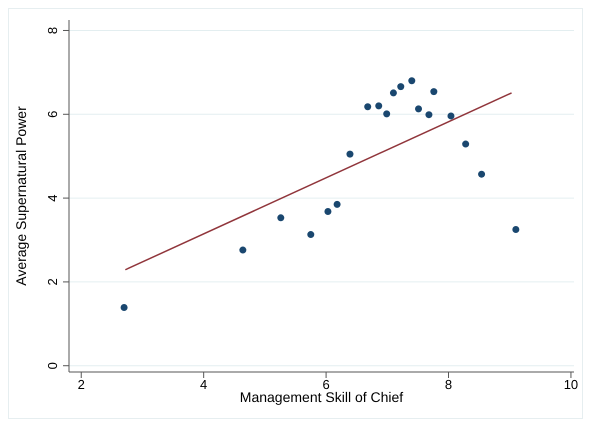 This screenshot has height=427, width=591. What do you see at coordinates (448, 384) in the screenshot?
I see `x-tick-label: 8` at bounding box center [448, 384].